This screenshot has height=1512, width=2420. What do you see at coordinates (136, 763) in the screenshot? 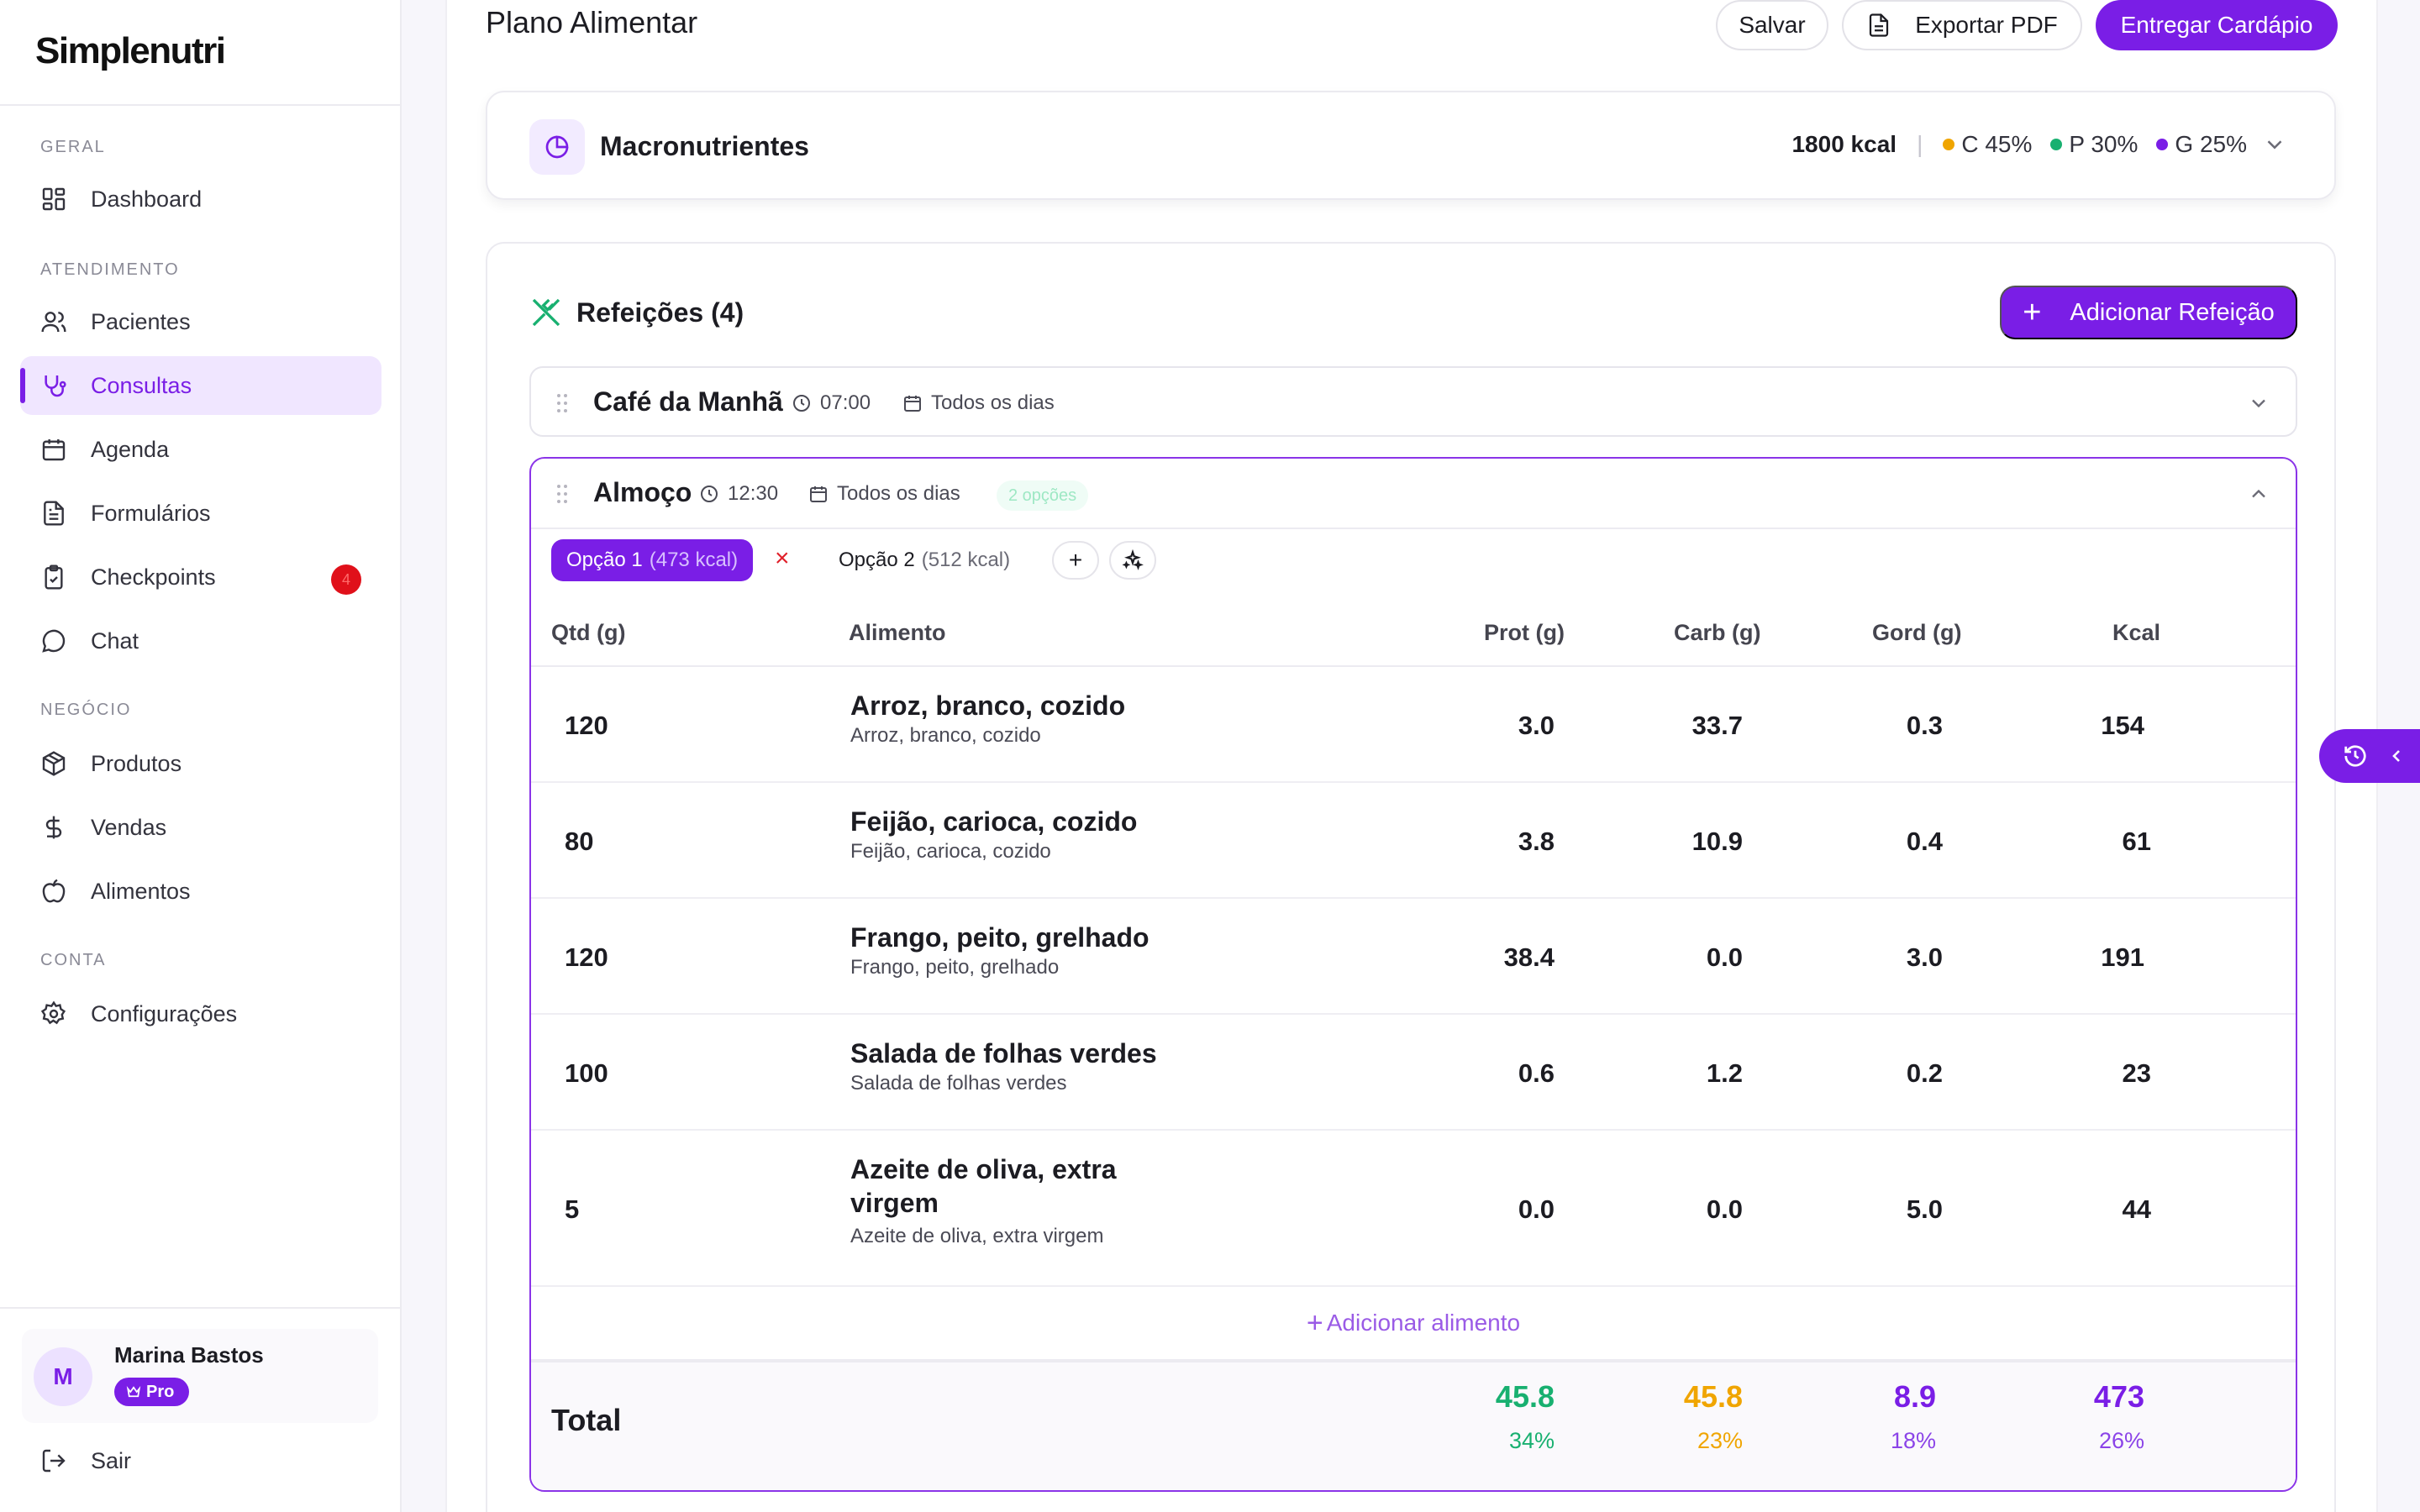
I see `sidebar-item-label: Produtos` at bounding box center [136, 763].